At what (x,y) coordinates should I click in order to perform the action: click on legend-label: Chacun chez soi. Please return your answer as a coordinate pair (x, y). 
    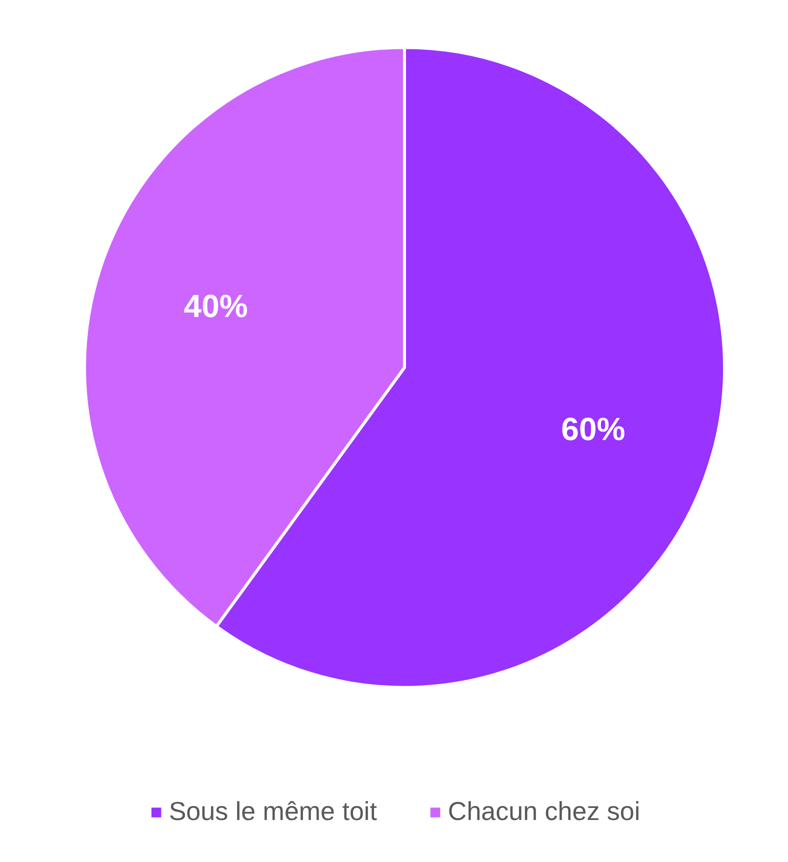
    Looking at the image, I should click on (544, 811).